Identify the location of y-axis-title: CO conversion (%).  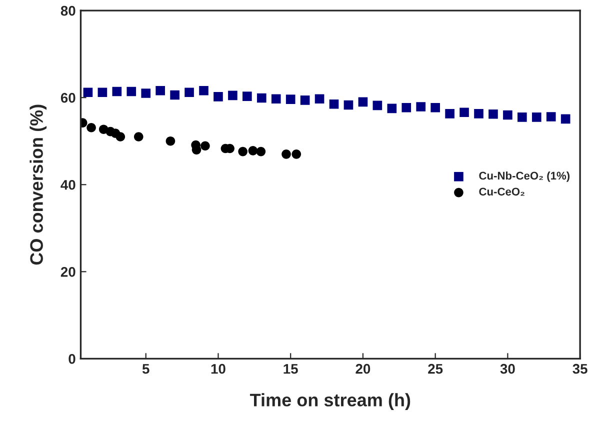
(38, 184).